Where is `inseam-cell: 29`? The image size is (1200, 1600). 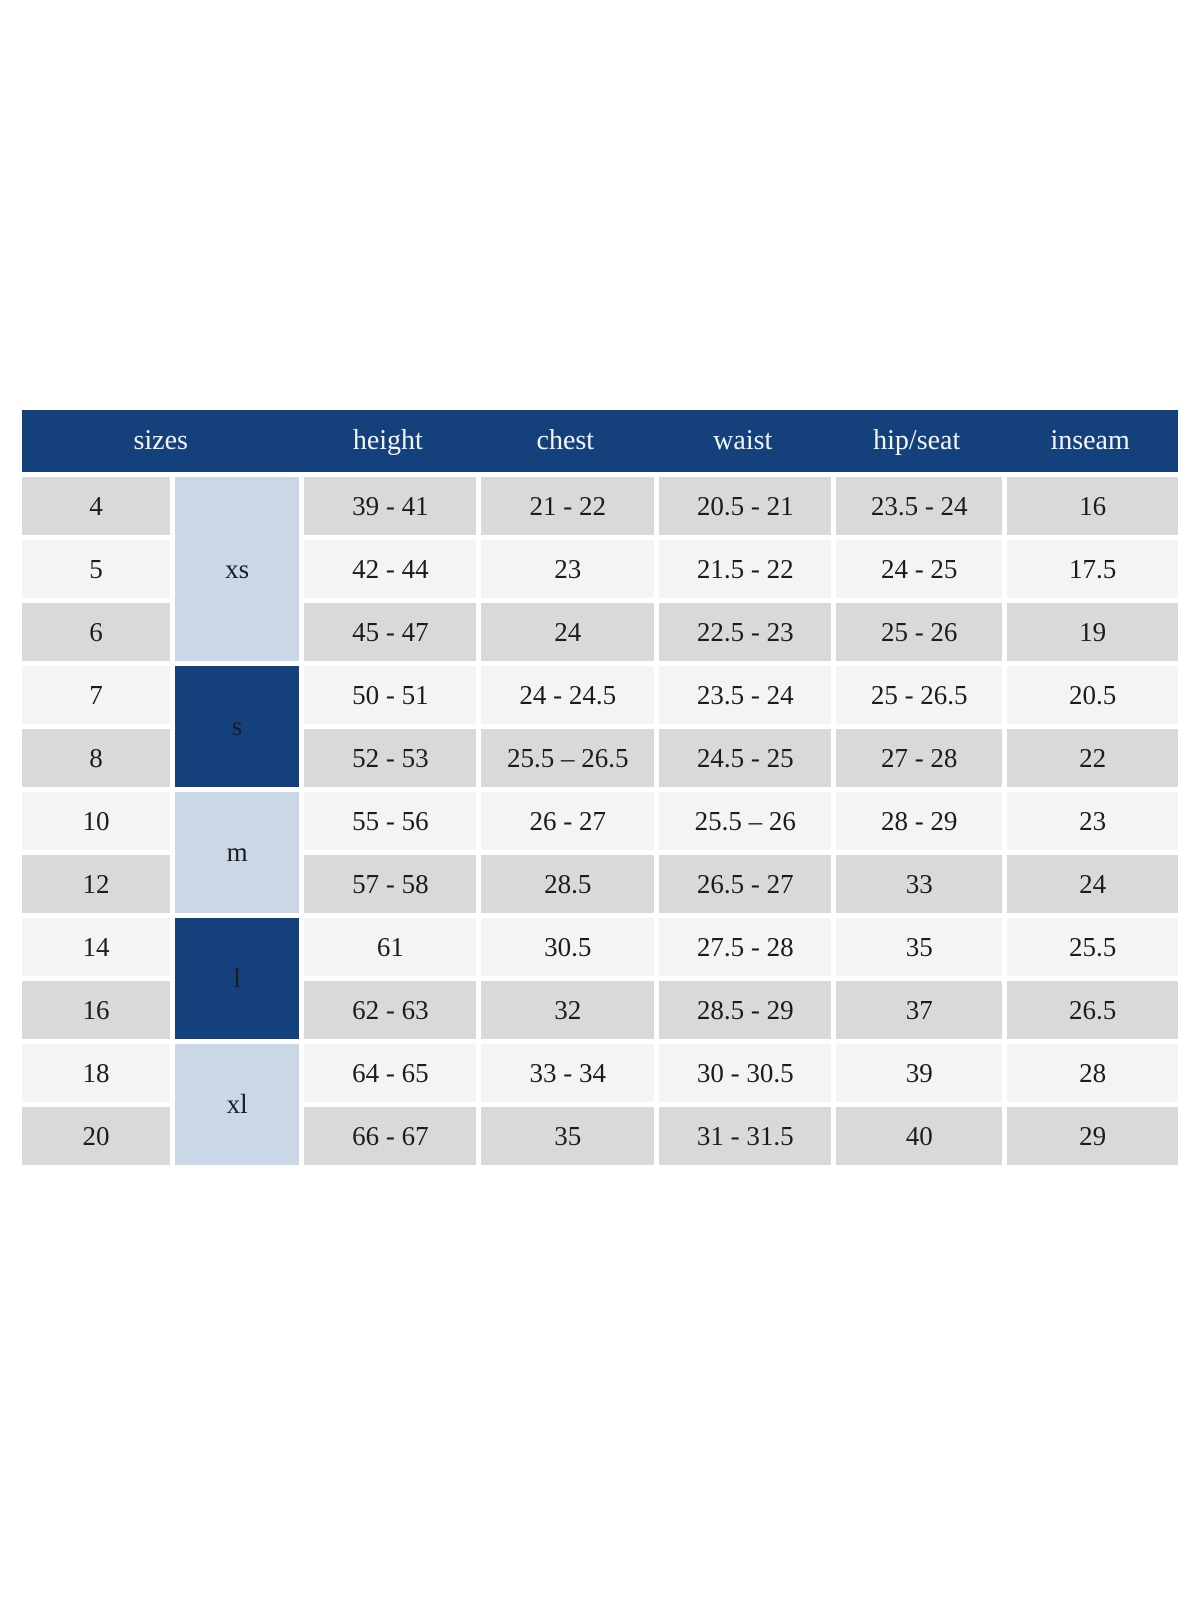
inseam-cell: 29 is located at coordinates (1090, 1133).